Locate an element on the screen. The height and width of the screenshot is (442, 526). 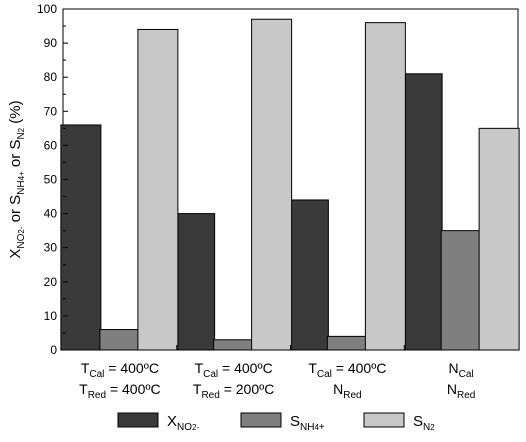
y-axis-label-group: XNO2- or SNH4+ or SN2 (%) is located at coordinates (17, 179).